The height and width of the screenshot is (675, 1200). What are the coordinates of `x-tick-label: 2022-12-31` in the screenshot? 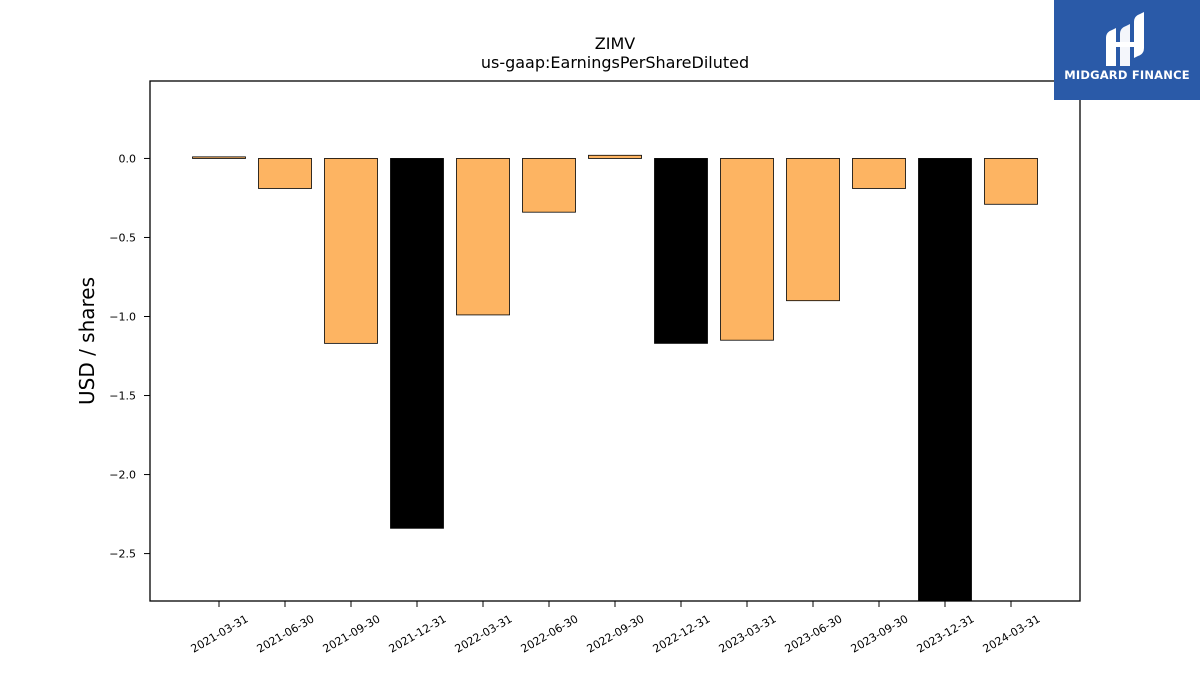 It's located at (682, 633).